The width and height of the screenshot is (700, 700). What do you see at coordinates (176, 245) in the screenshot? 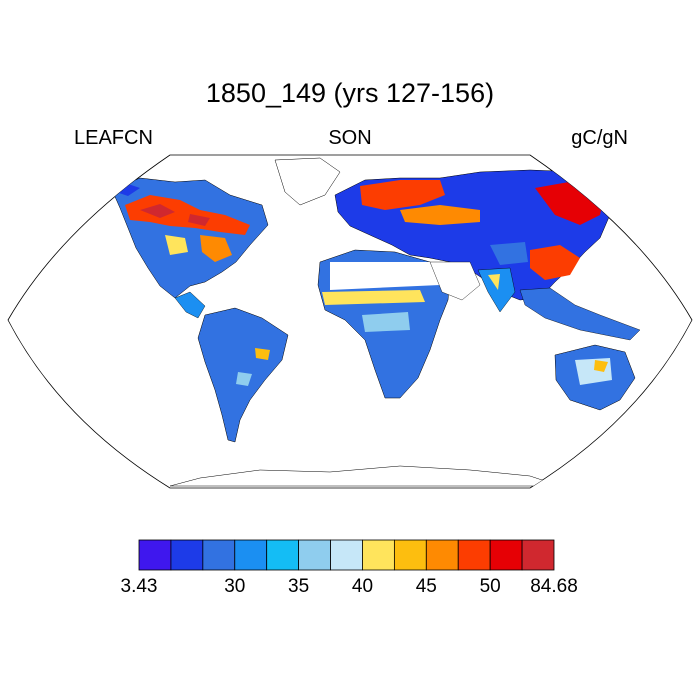
I see `north-america-prairie` at bounding box center [176, 245].